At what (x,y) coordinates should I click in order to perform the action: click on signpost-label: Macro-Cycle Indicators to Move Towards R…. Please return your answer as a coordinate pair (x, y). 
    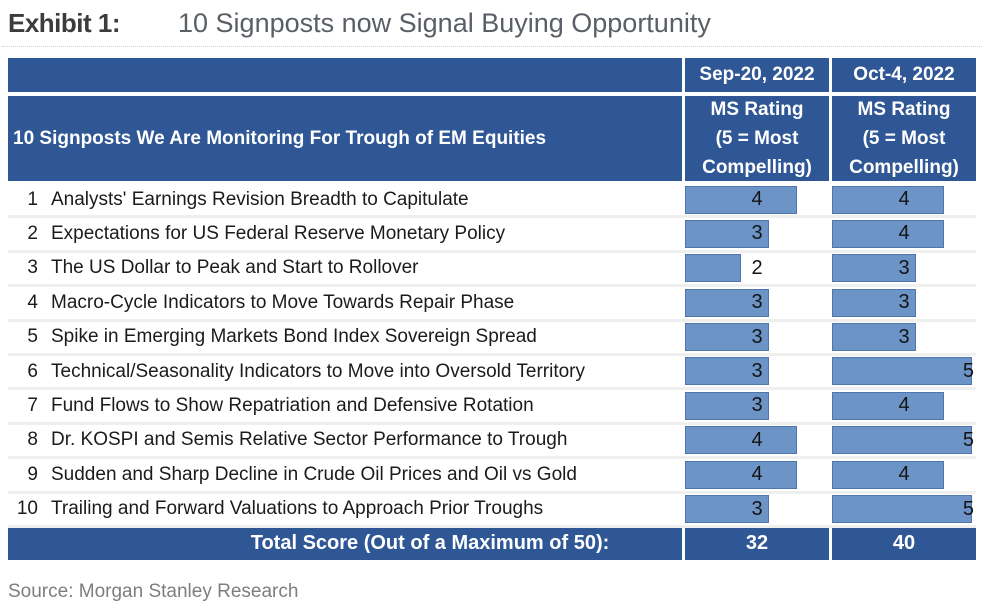
    Looking at the image, I should click on (283, 302).